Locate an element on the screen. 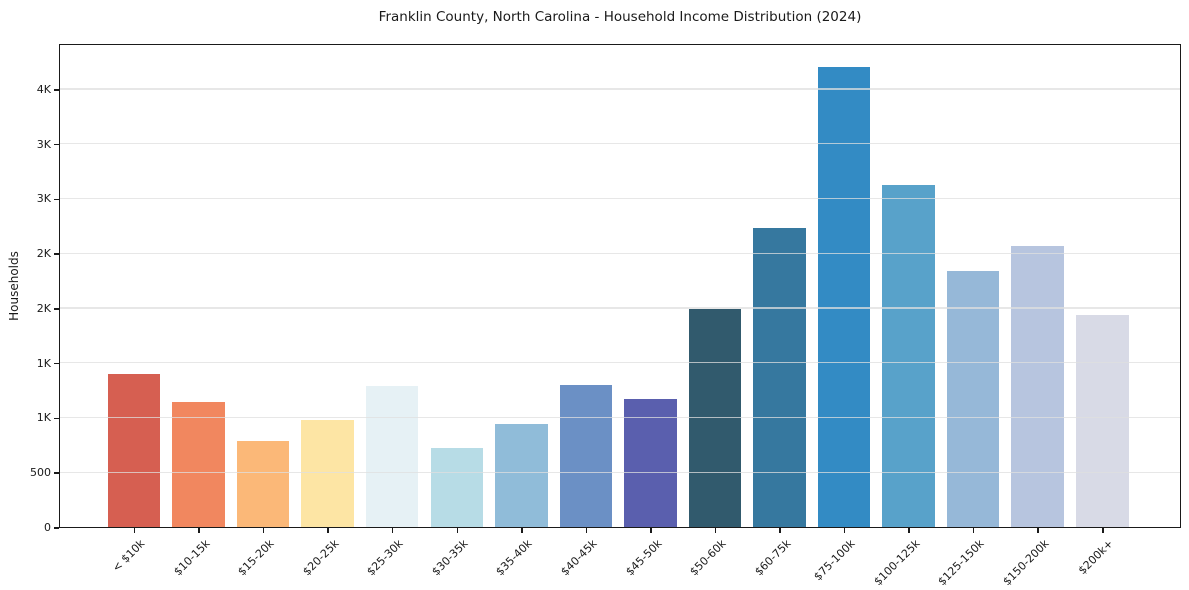 The width and height of the screenshot is (1189, 590). x-tick-label: $15-20k is located at coordinates (256, 558).